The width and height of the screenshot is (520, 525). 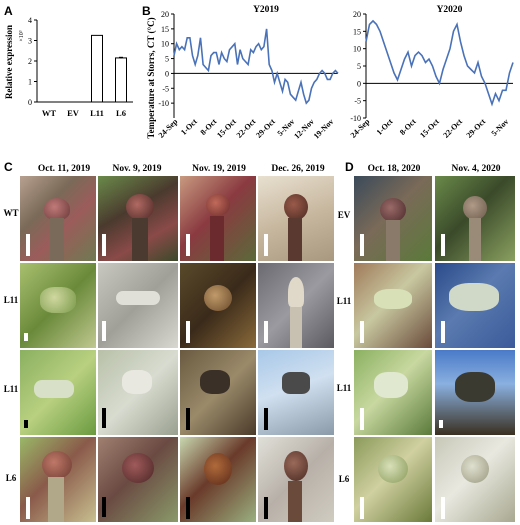 I want to click on photo-c-l6-nov19, so click(x=218, y=479).